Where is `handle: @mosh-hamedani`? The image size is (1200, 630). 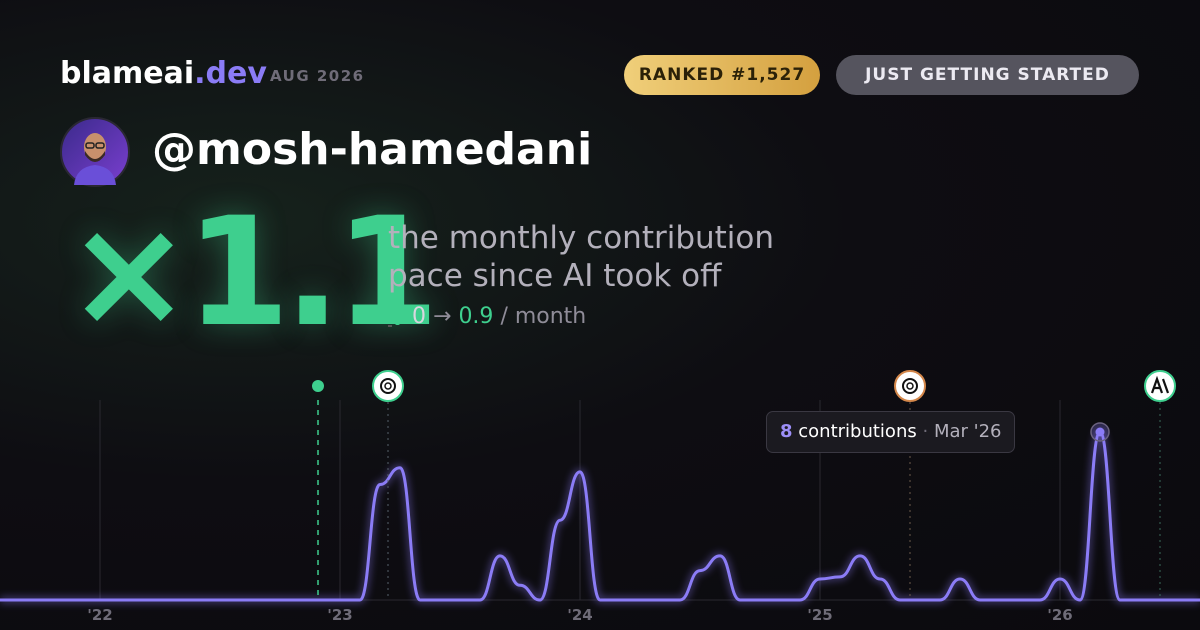 handle: @mosh-hamedani is located at coordinates (372, 149).